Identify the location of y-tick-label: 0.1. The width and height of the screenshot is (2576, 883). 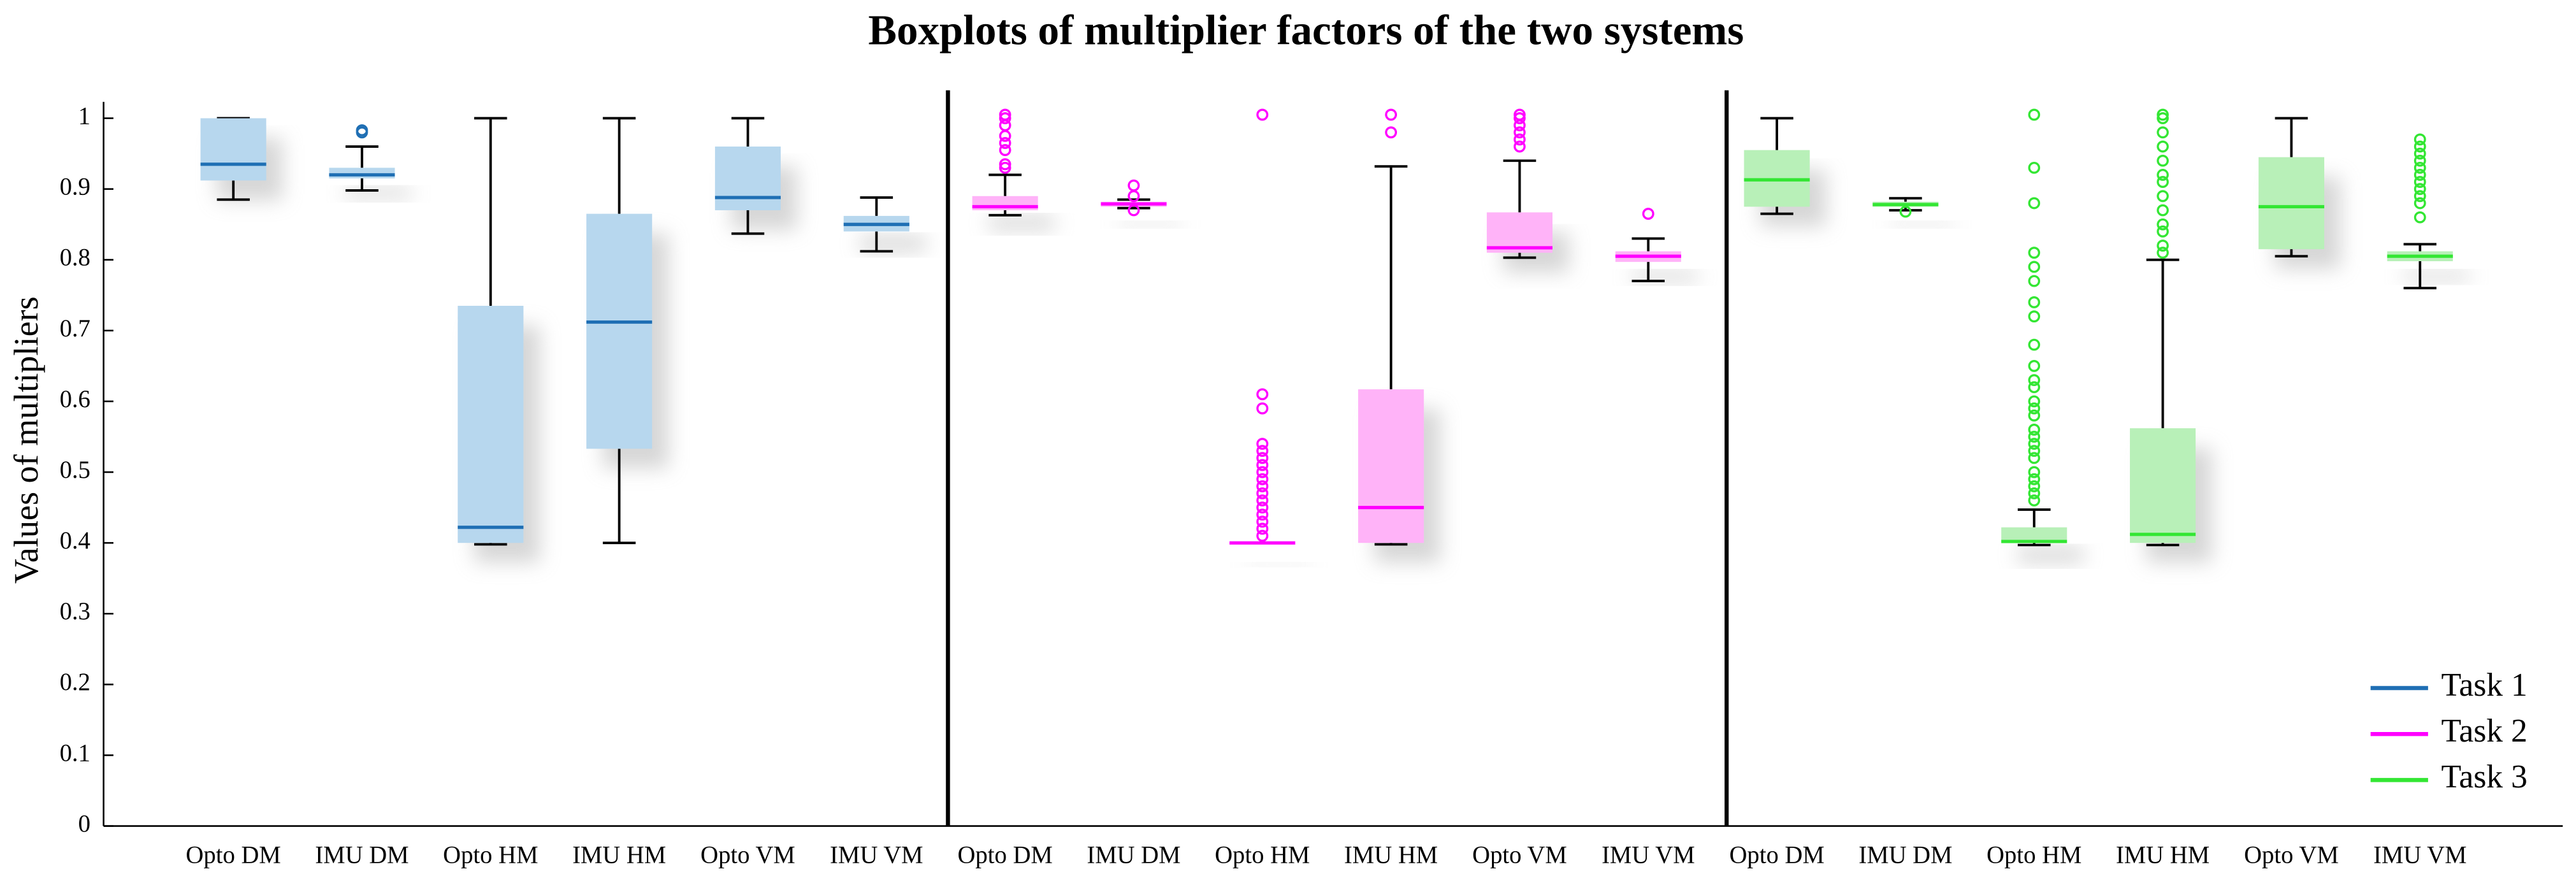
(75, 753).